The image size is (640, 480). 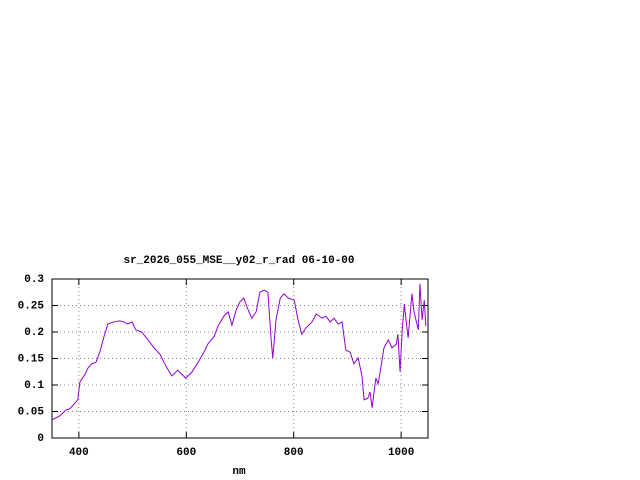 What do you see at coordinates (34, 280) in the screenshot?
I see `y-tick-label: 0.3` at bounding box center [34, 280].